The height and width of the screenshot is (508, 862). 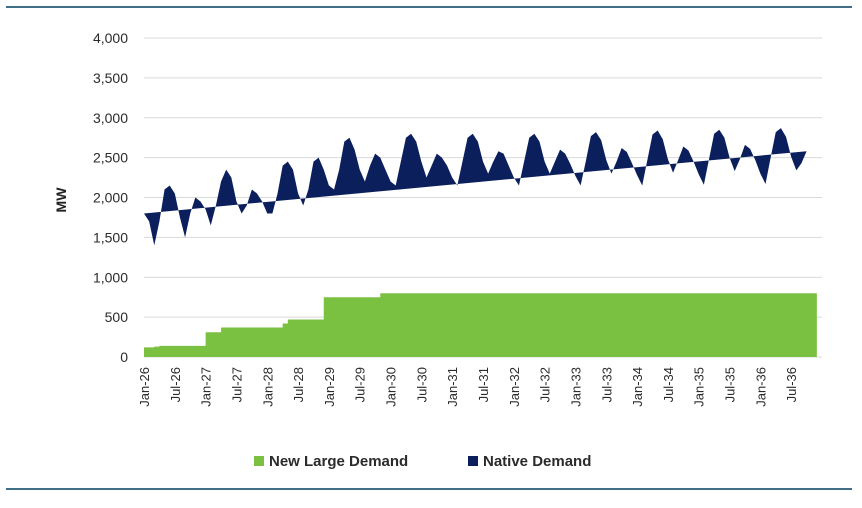 I want to click on x-tick-label: Jul-29, so click(x=360, y=384).